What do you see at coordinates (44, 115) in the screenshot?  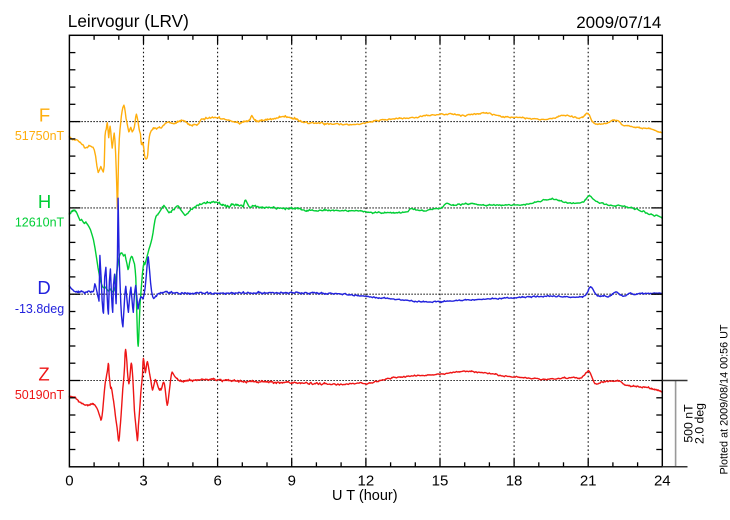 I see `svg-text: F` at bounding box center [44, 115].